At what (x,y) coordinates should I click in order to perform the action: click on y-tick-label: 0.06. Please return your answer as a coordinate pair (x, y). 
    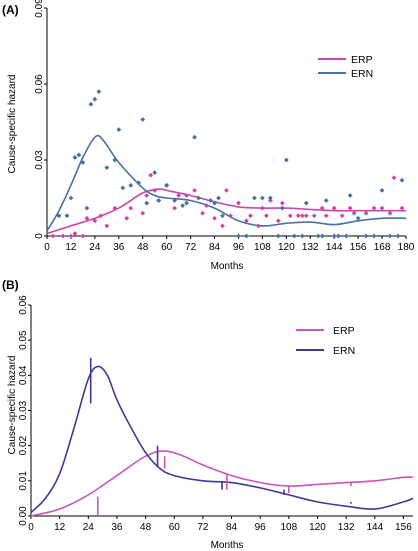
    Looking at the image, I should click on (23, 305).